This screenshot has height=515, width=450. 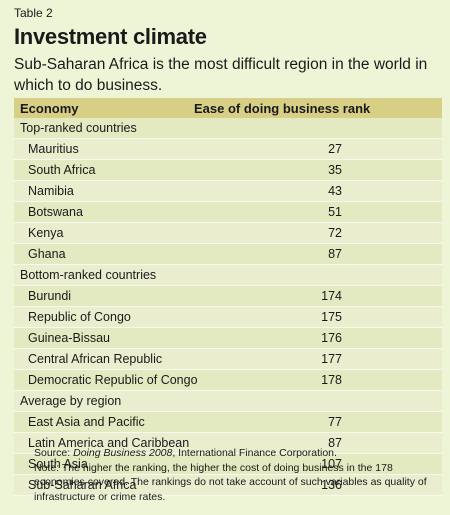 What do you see at coordinates (228, 212) in the screenshot?
I see `table-row: Botswana 51` at bounding box center [228, 212].